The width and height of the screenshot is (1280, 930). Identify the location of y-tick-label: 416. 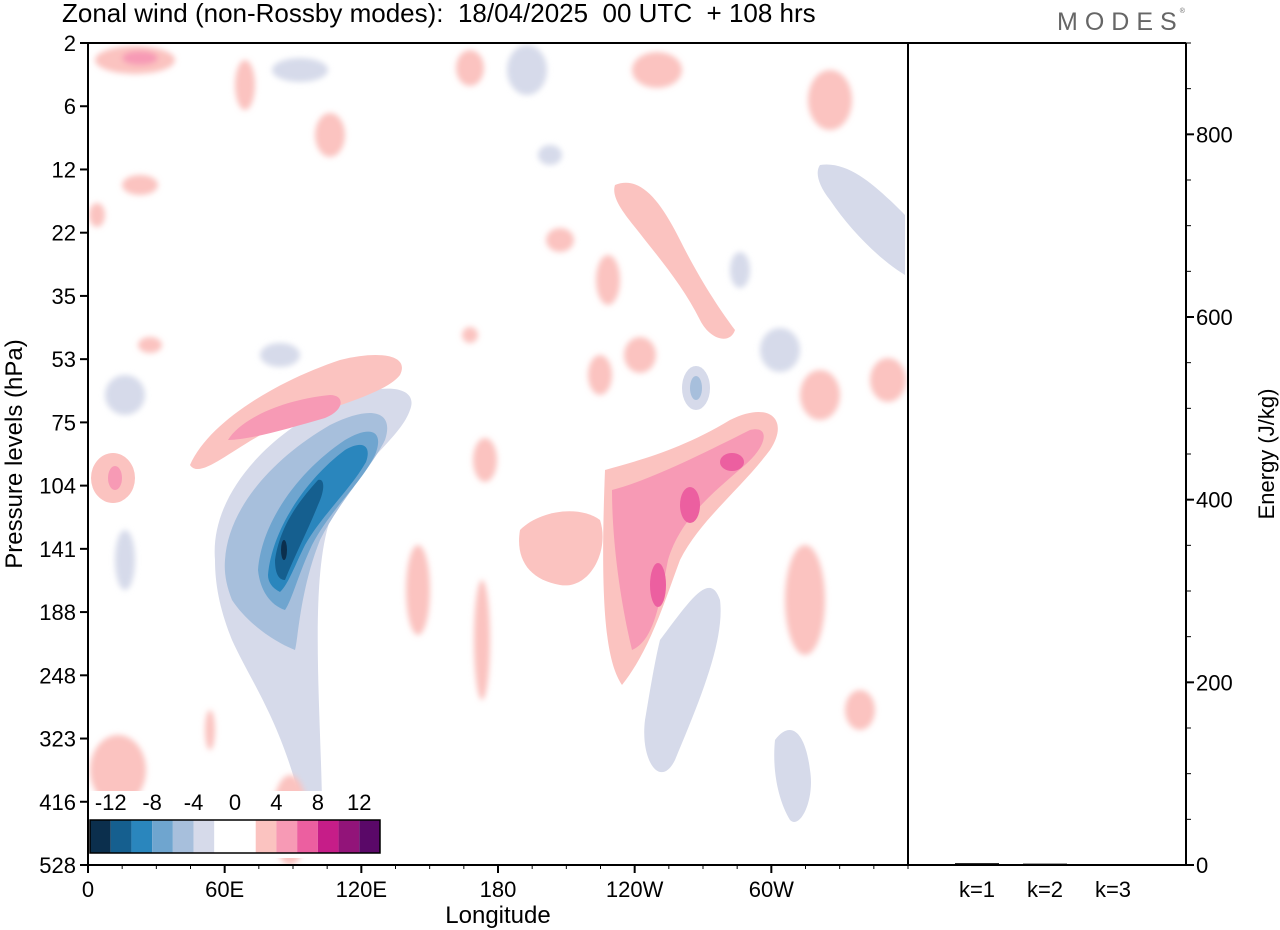
(57, 802).